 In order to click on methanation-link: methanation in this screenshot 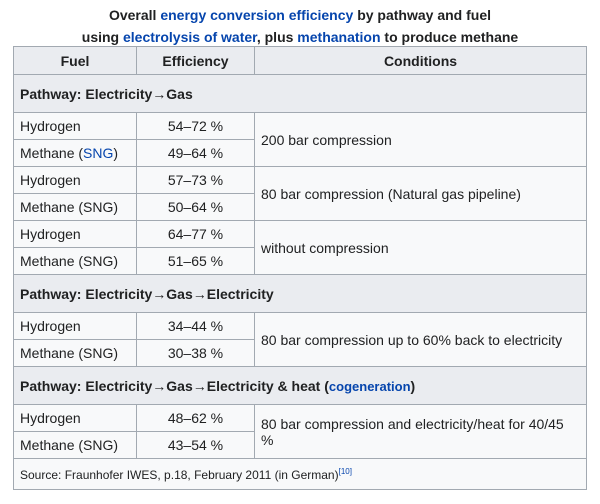, I will do `click(339, 37)`.